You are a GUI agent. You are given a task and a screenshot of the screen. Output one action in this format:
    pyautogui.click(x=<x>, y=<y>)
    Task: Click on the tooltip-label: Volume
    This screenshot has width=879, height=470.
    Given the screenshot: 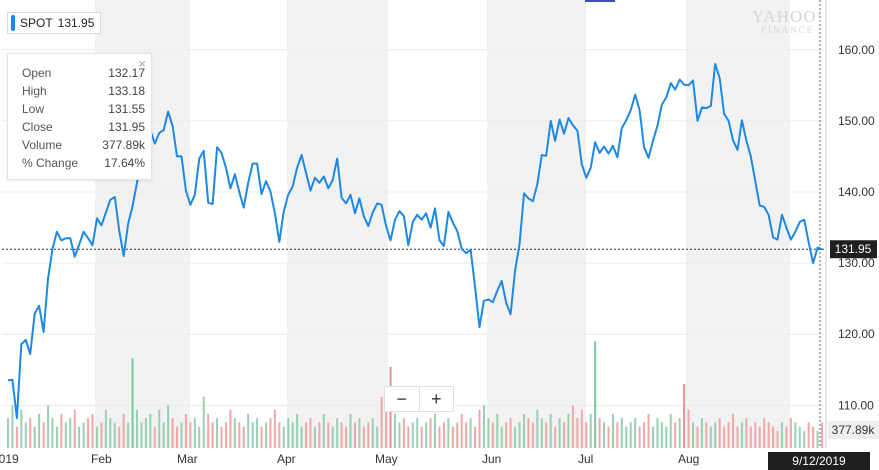 What is the action you would take?
    pyautogui.click(x=42, y=145)
    